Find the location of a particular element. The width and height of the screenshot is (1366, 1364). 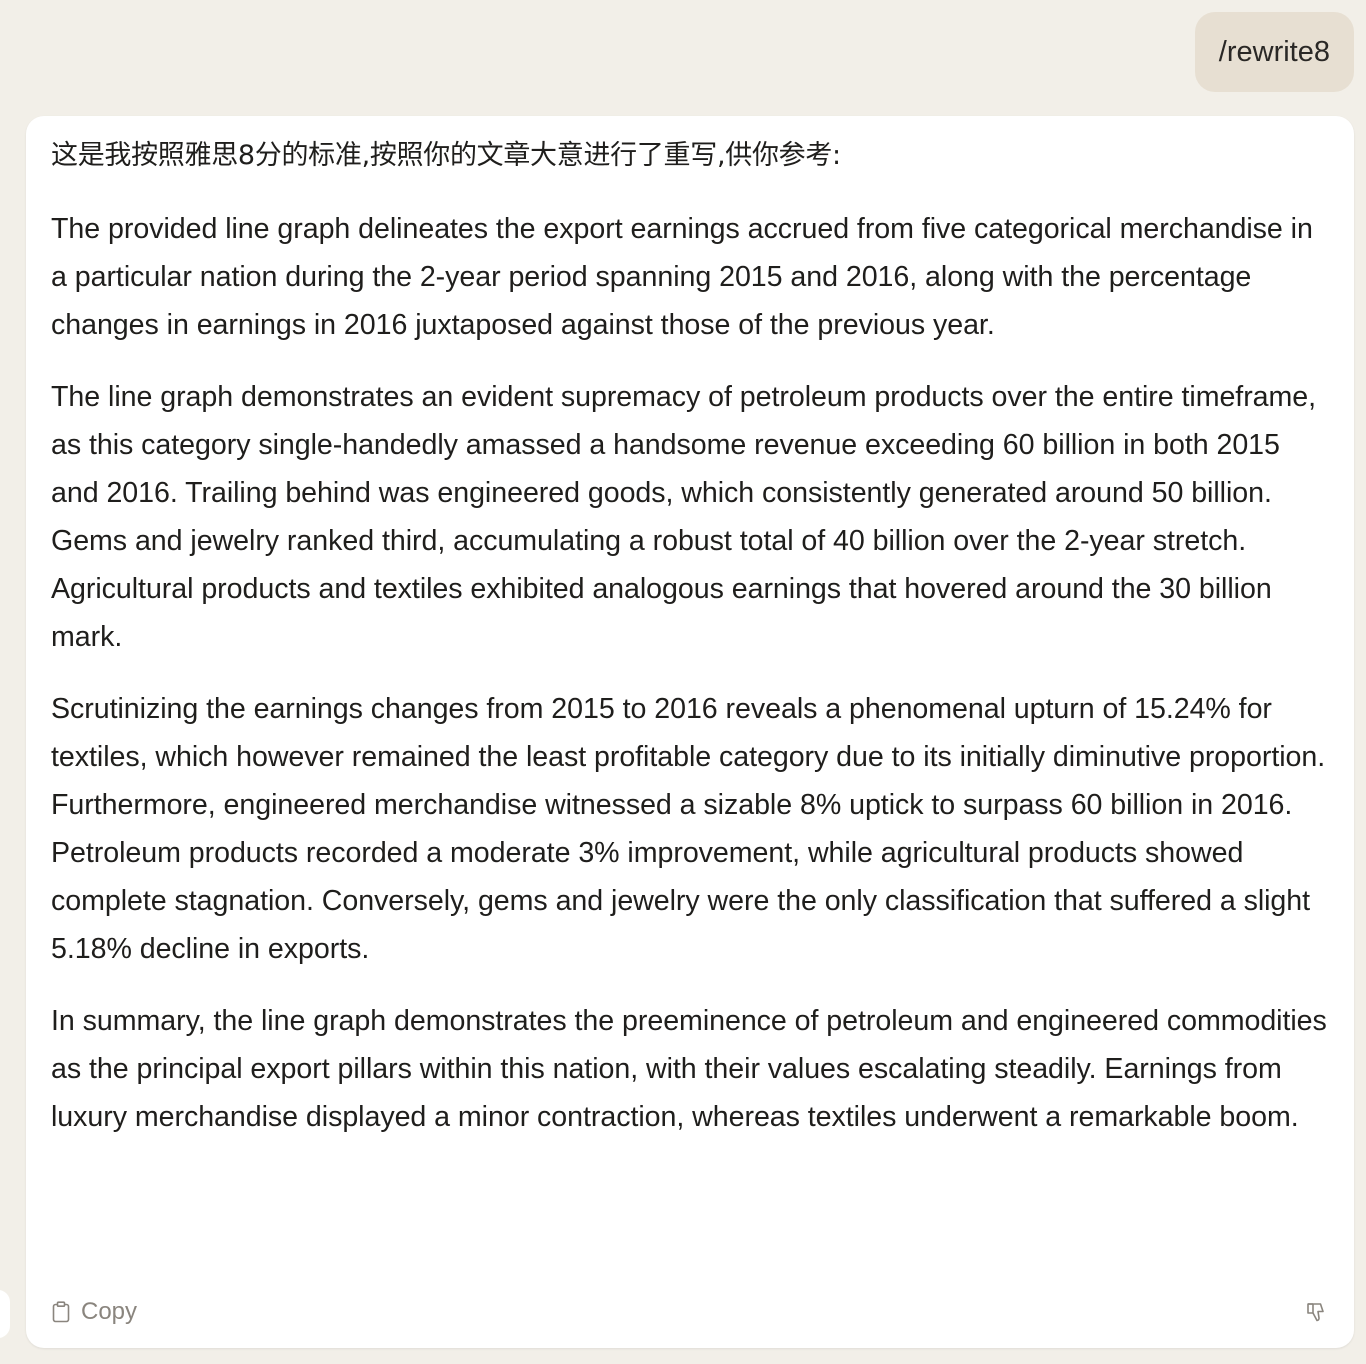

thumbs-down-icon is located at coordinates (1317, 1312).